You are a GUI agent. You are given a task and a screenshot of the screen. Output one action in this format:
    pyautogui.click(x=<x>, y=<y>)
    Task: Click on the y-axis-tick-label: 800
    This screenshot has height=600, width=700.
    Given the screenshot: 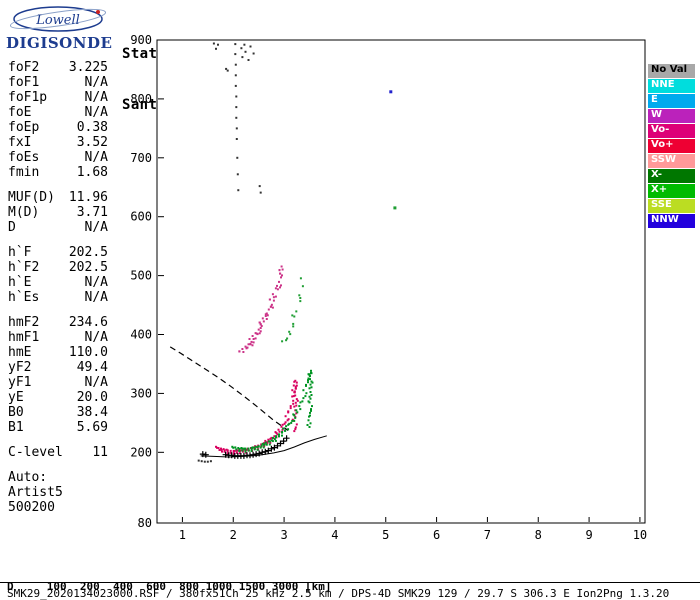 What is the action you would take?
    pyautogui.click(x=141, y=99)
    